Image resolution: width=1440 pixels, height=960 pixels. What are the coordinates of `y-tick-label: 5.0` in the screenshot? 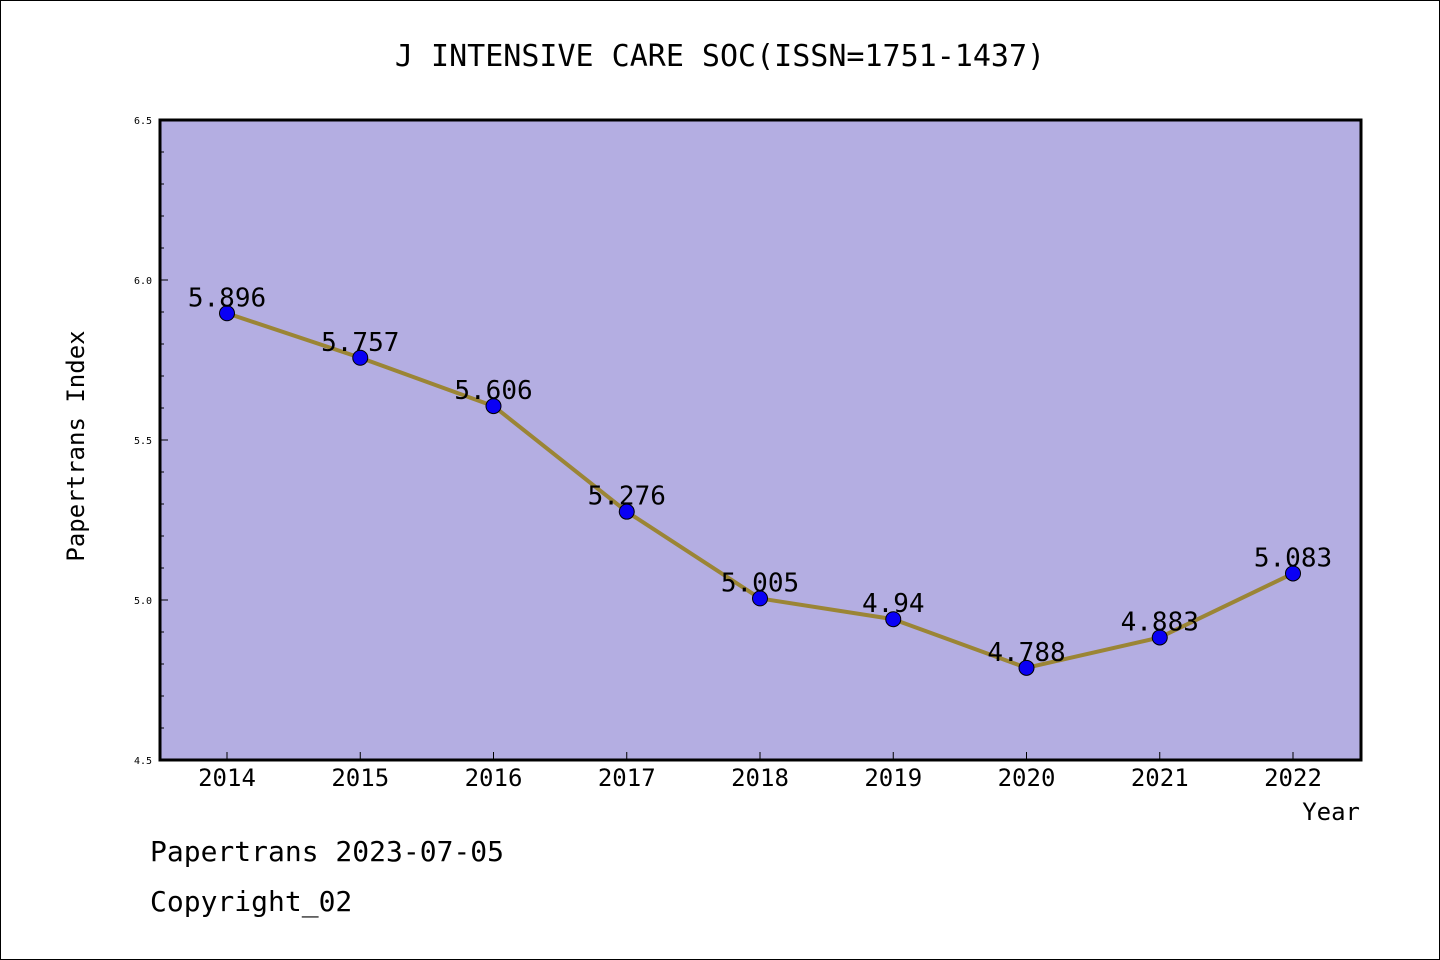 It's located at (143, 601).